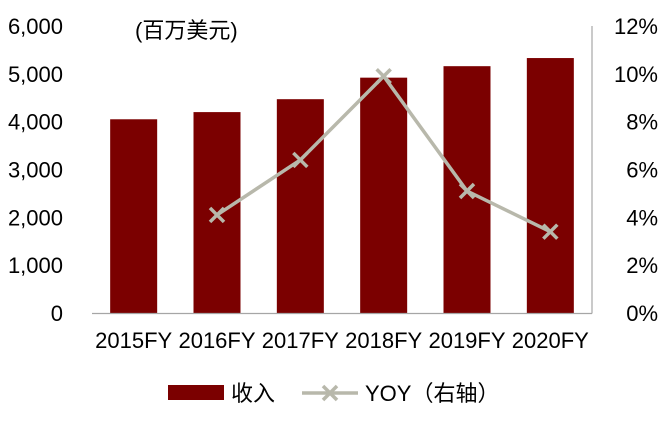 The height and width of the screenshot is (428, 666). I want to click on right-tick-label: 0%, so click(642, 313).